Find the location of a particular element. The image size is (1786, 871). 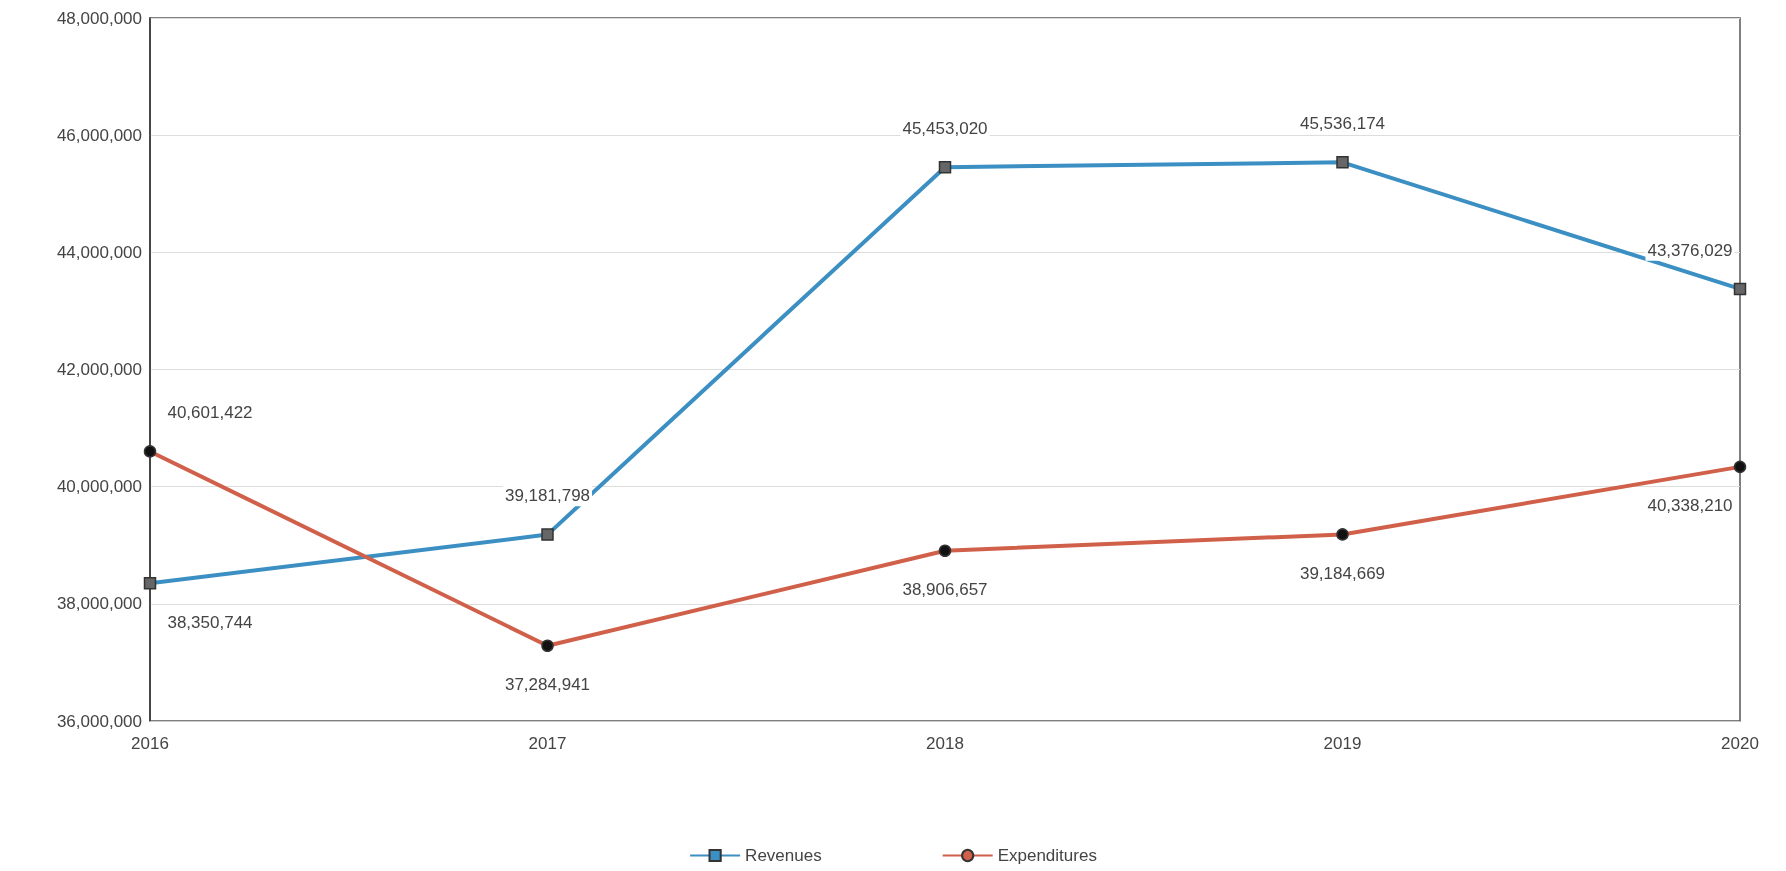

y-tick-label: 36,000,000 is located at coordinates (99, 721).